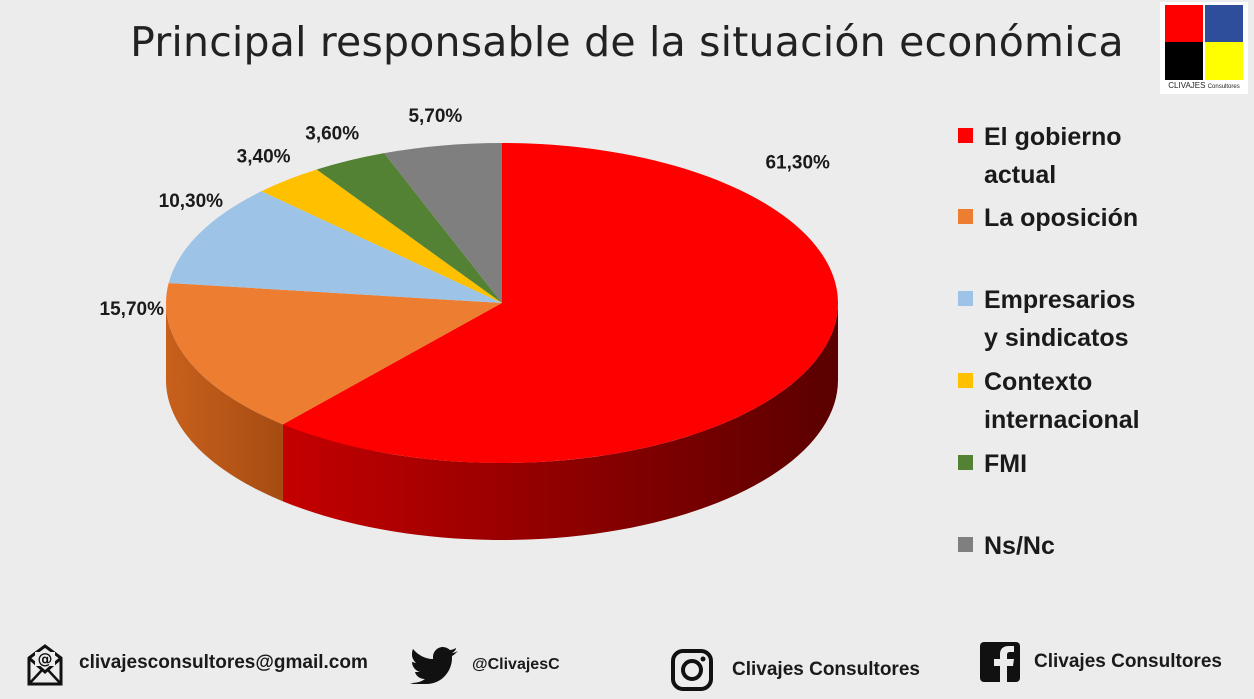 This screenshot has width=1254, height=699. What do you see at coordinates (826, 669) in the screenshot?
I see `footer-instagram-text: Clivajes Consultores` at bounding box center [826, 669].